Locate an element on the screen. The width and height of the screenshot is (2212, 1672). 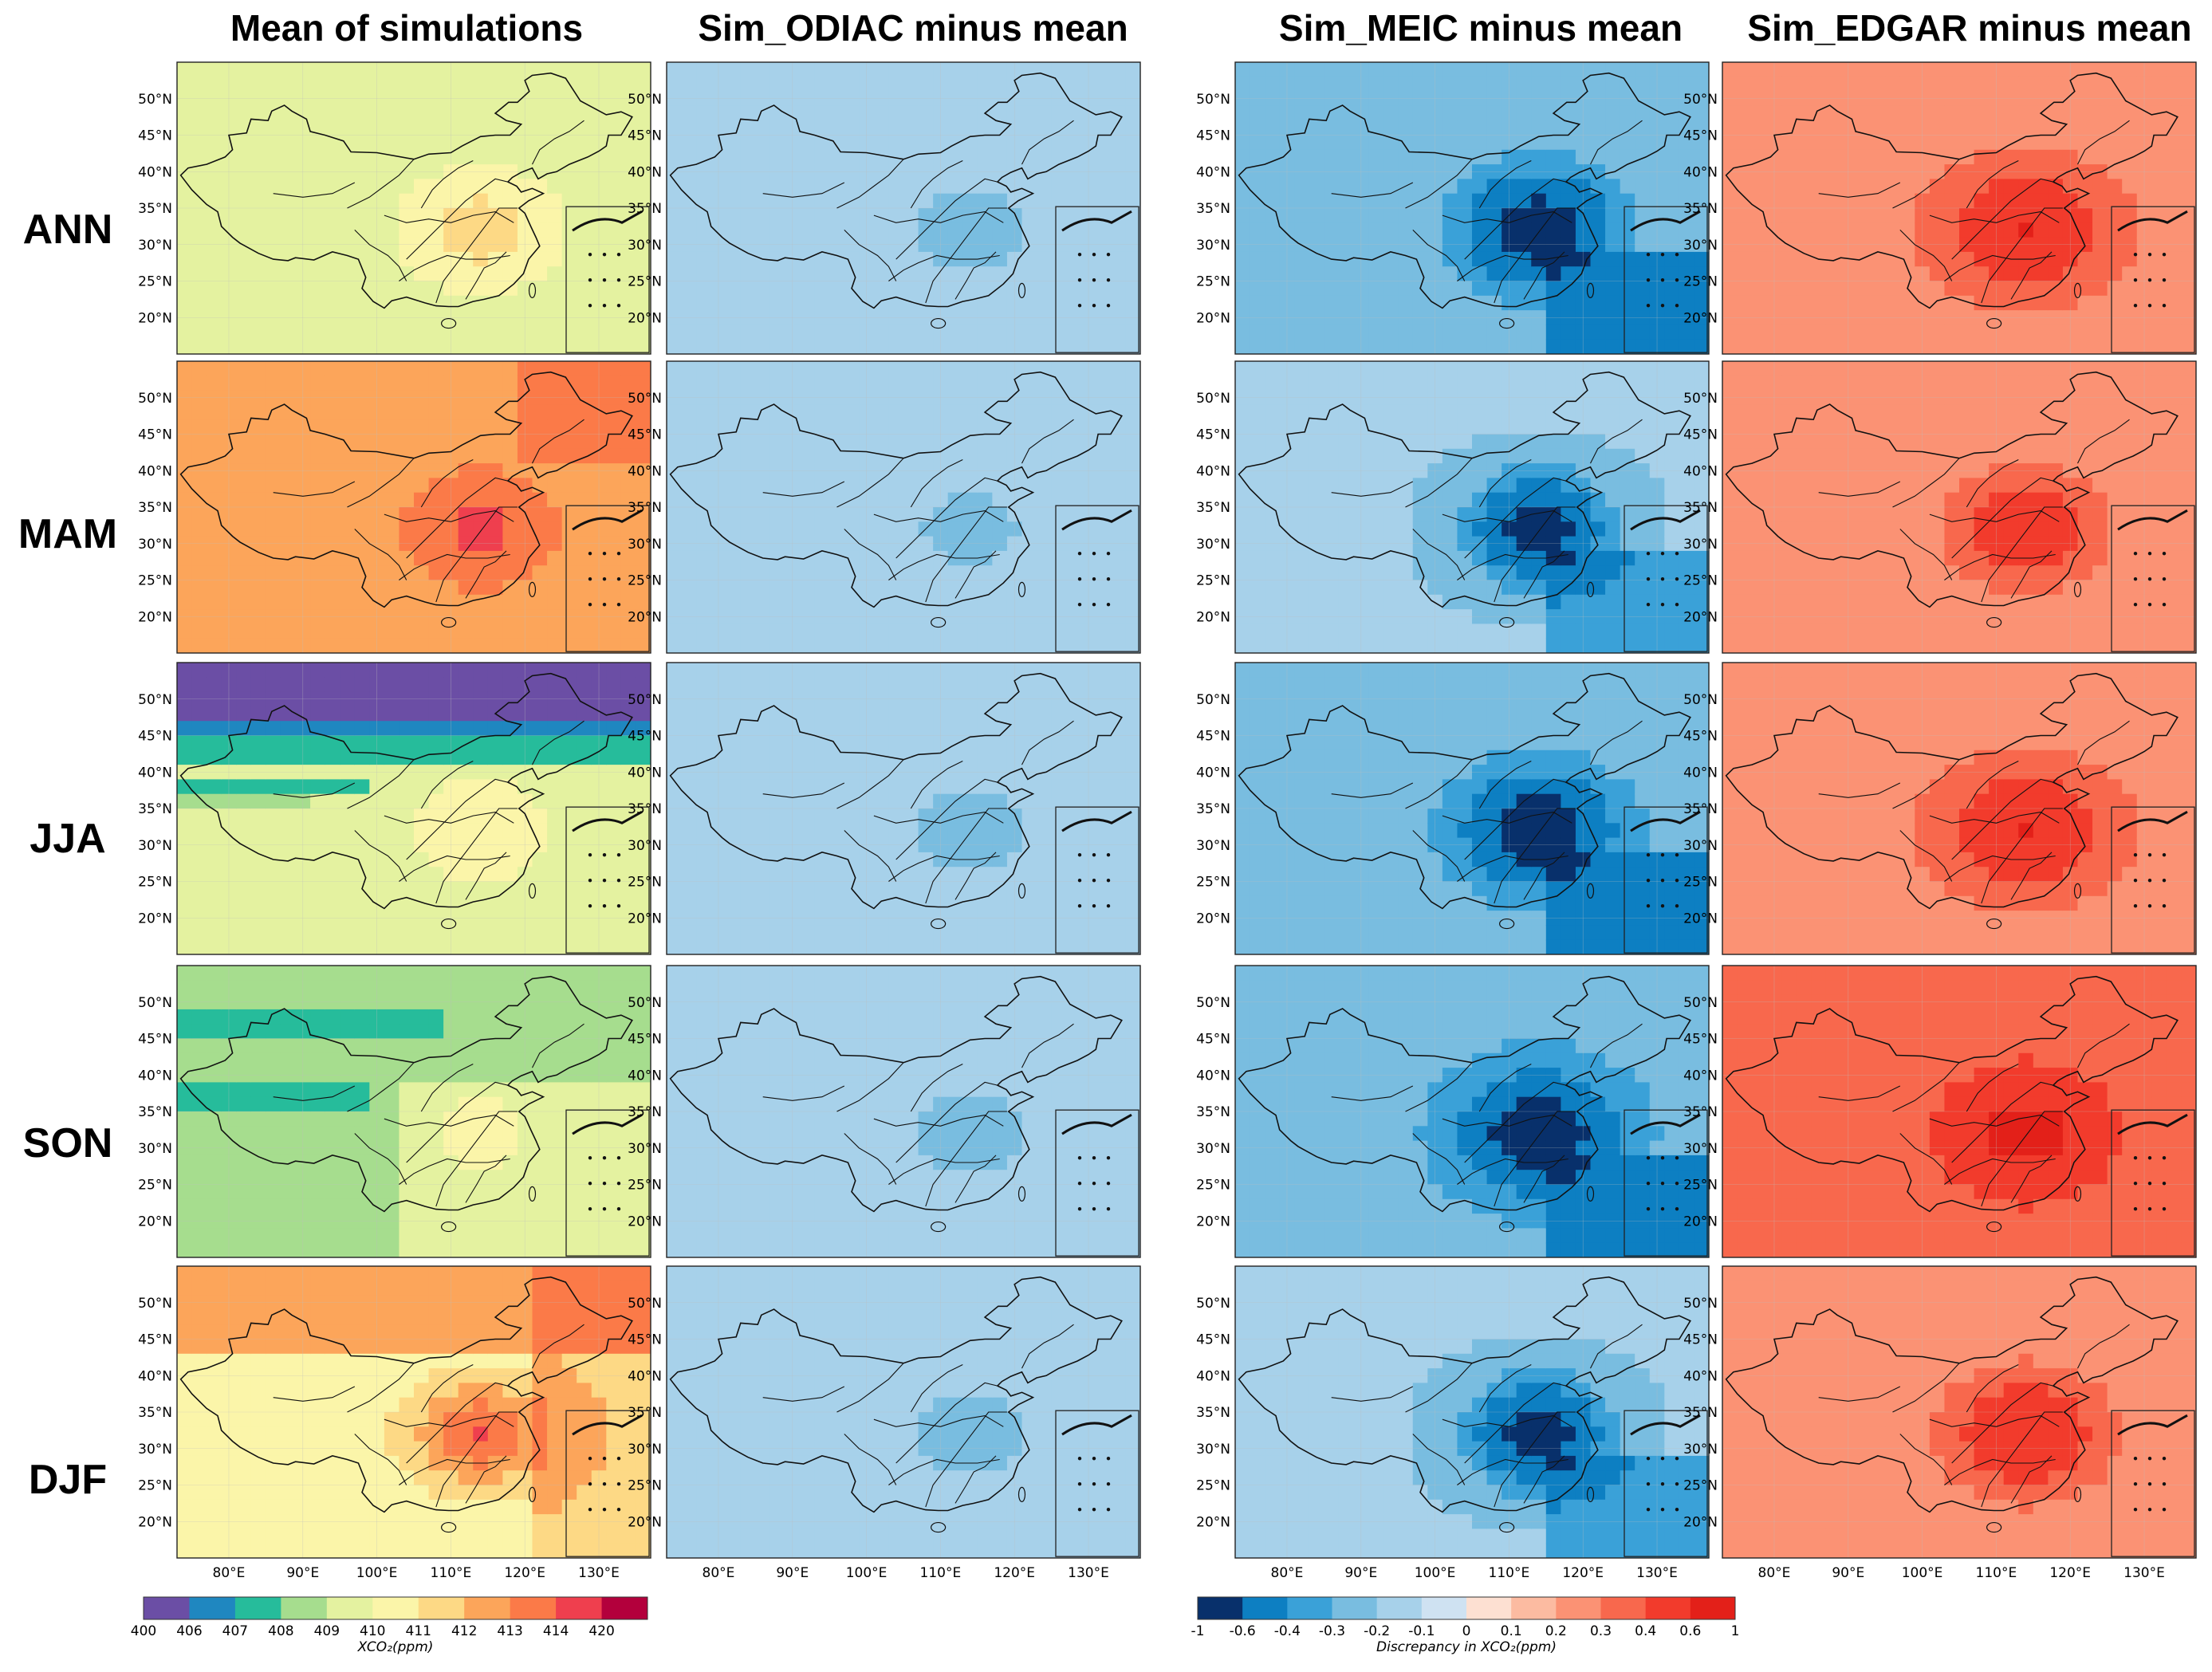
lat-tick-label: 45°N is located at coordinates (155, 136).